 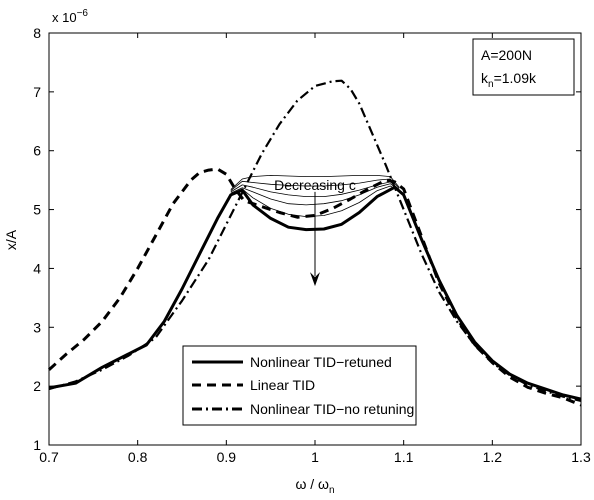 What do you see at coordinates (506, 55) in the screenshot?
I see `info-box-line-1: A=200N` at bounding box center [506, 55].